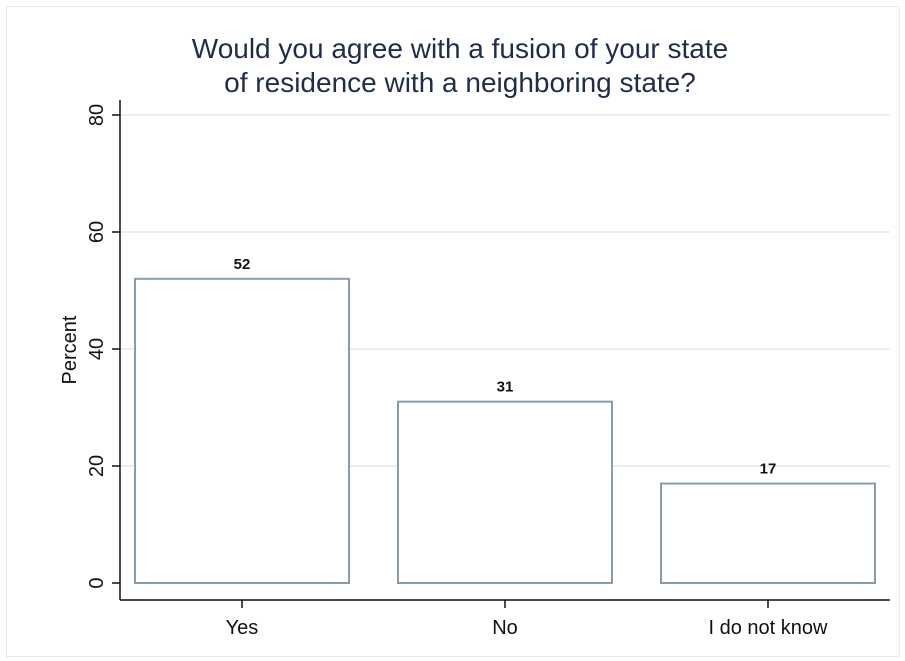  What do you see at coordinates (505, 492) in the screenshot?
I see `bar-no` at bounding box center [505, 492].